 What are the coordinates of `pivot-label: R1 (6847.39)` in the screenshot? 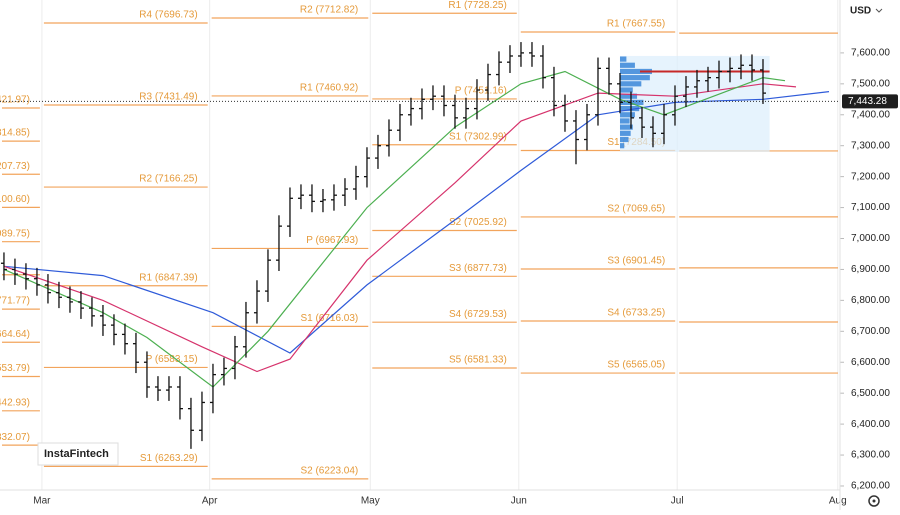 It's located at (168, 277).